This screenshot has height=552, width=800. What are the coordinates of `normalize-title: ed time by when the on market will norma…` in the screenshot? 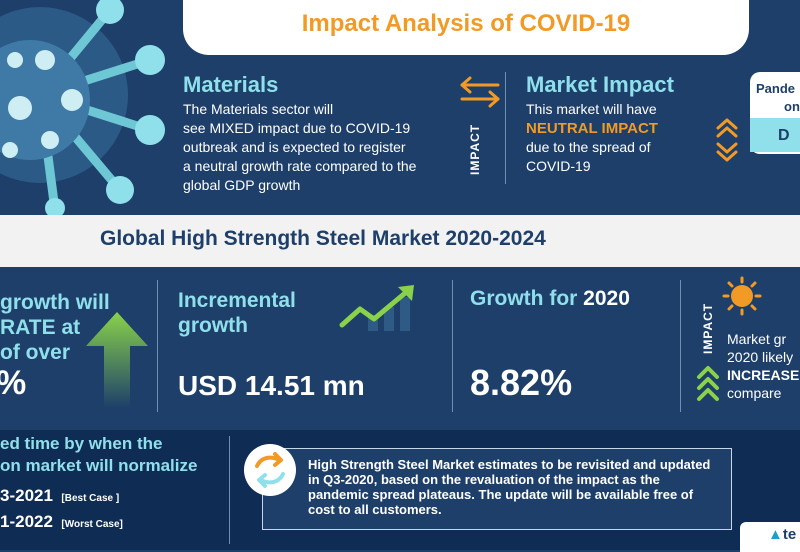 It's located at (98, 455).